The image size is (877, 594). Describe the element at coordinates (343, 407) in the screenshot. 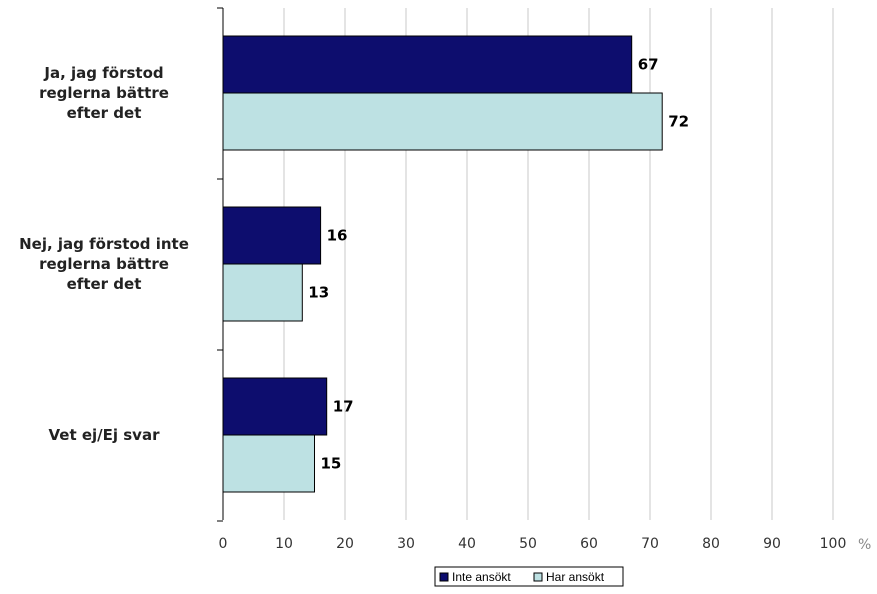

I see `data-label: 17` at that location.